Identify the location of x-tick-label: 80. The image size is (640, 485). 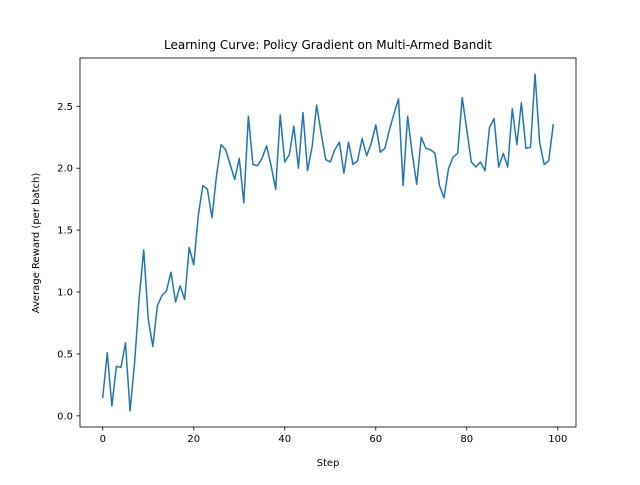
(466, 439).